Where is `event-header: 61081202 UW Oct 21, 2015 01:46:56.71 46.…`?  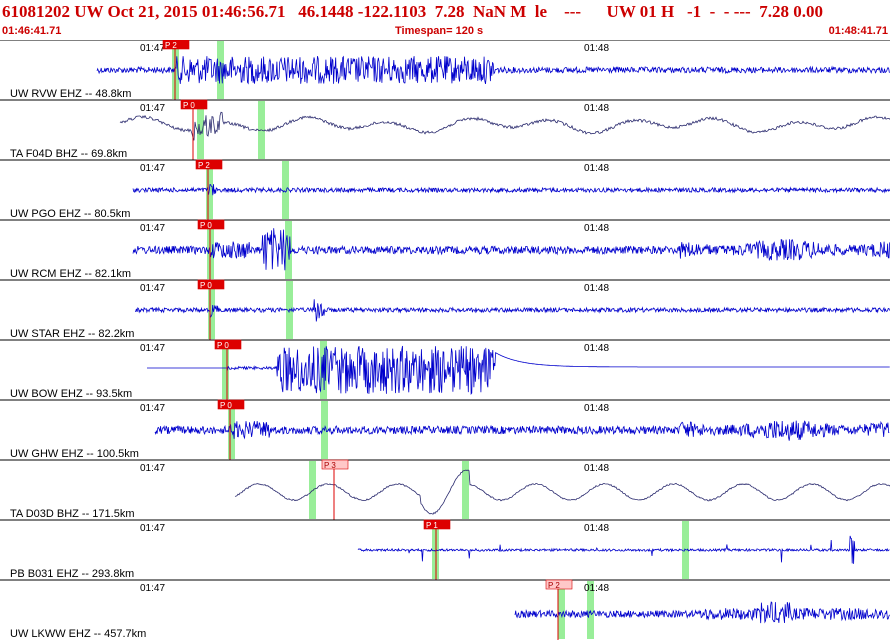
event-header: 61081202 UW Oct 21, 2015 01:46:56.71 46.… is located at coordinates (445, 20).